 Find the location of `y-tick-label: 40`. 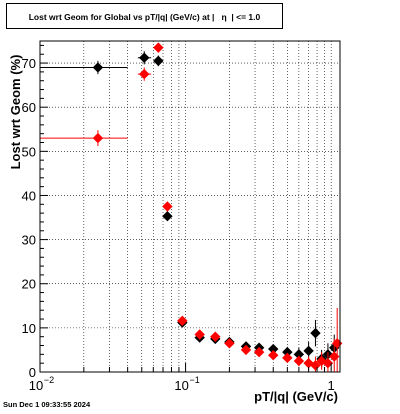

y-tick-label: 40 is located at coordinates (29, 195).